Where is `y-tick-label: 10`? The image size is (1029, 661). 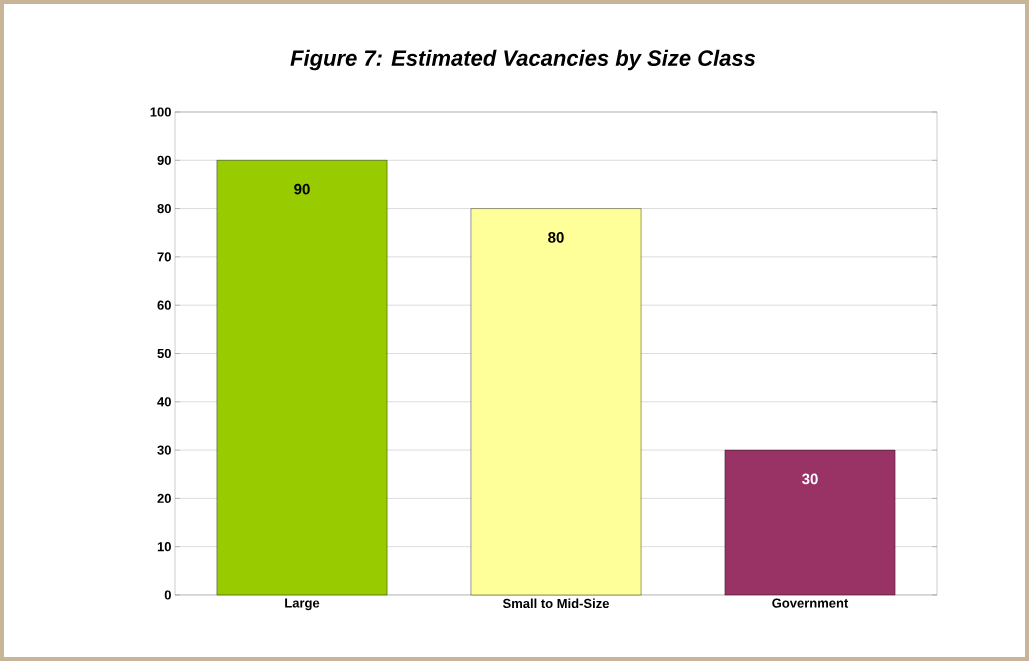 y-tick-label: 10 is located at coordinates (164, 547).